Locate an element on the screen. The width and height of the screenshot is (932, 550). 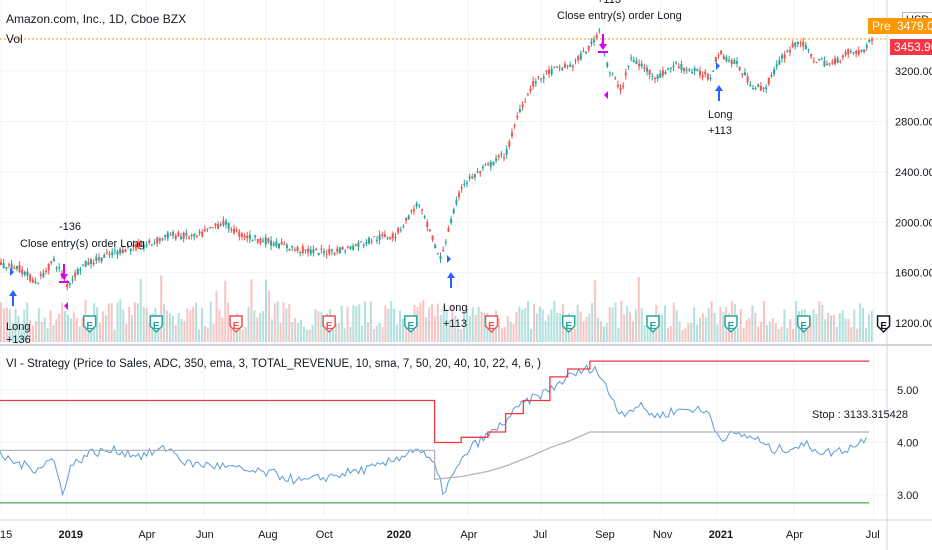
price-axis-label: 1200.00 is located at coordinates (913, 324).